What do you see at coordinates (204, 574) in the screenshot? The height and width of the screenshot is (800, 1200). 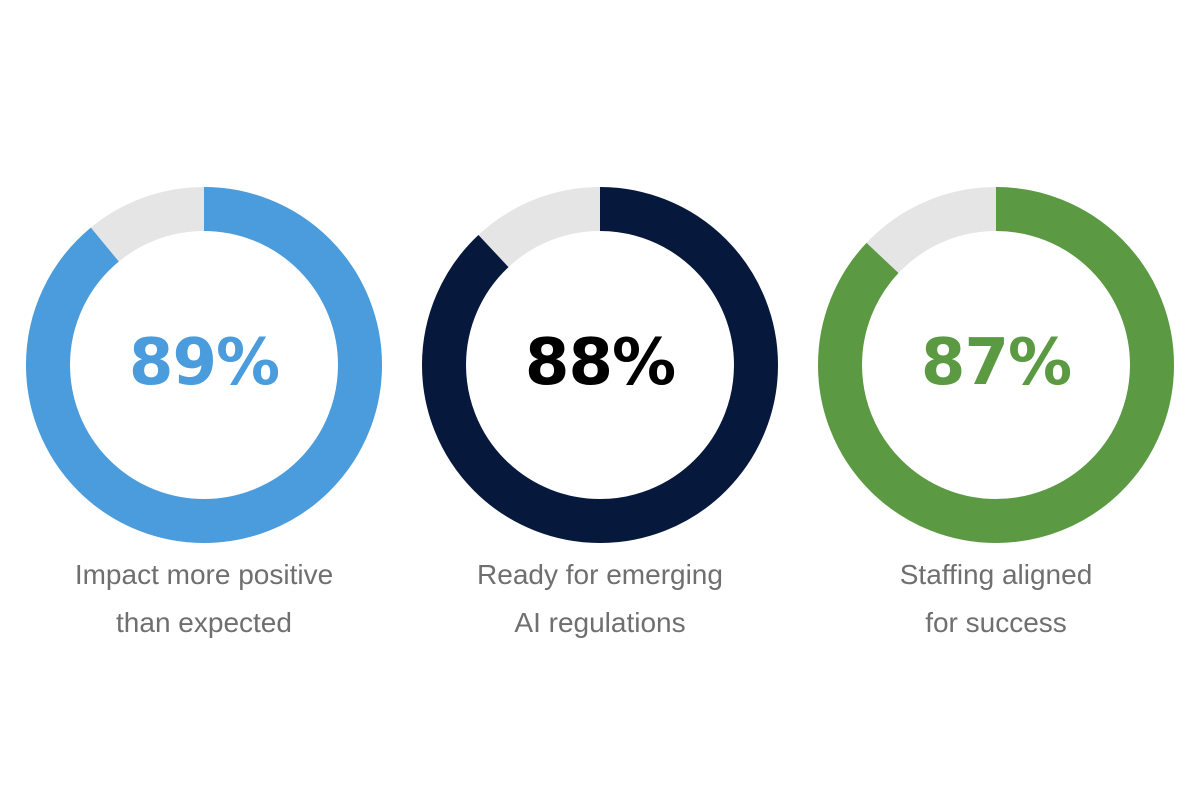 I see `donut-caption-line-1: Impact more positive` at bounding box center [204, 574].